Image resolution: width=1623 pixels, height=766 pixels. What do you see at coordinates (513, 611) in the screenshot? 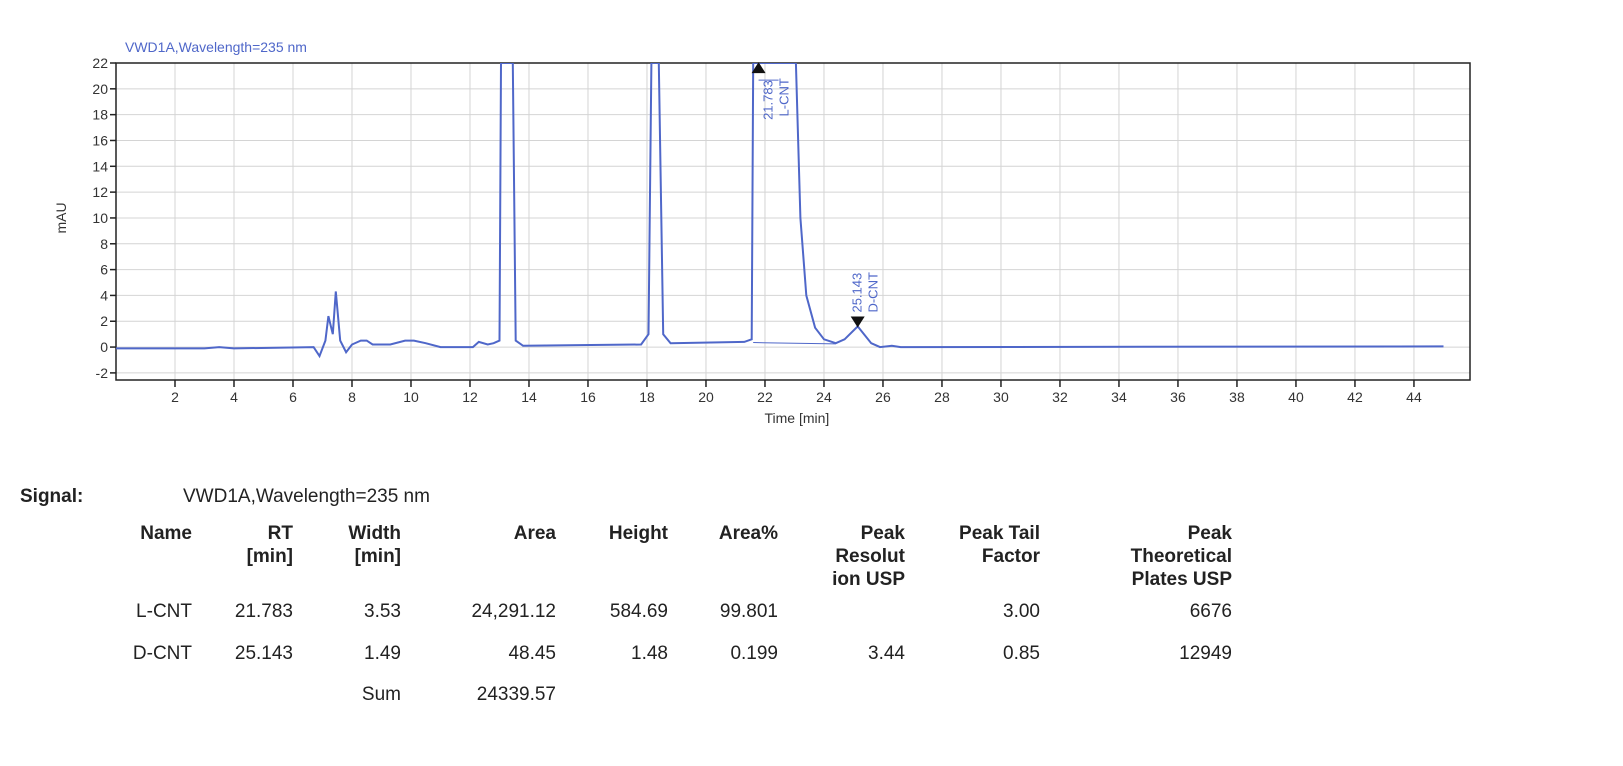
I see `cell-area: 24,291.12` at bounding box center [513, 611].